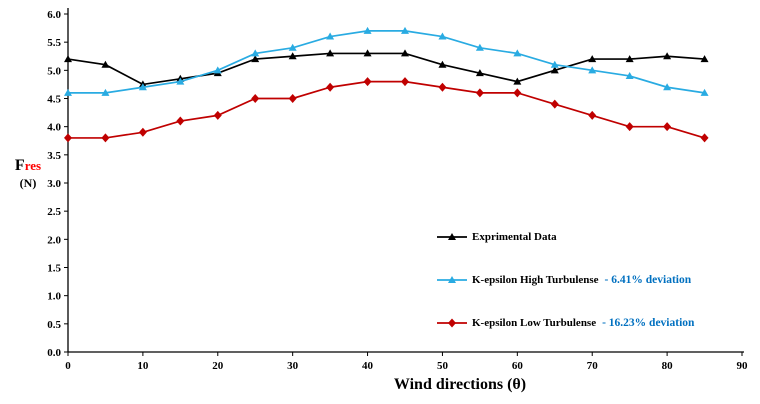  What do you see at coordinates (54, 269) in the screenshot?
I see `y-tick-label: 1.5` at bounding box center [54, 269].